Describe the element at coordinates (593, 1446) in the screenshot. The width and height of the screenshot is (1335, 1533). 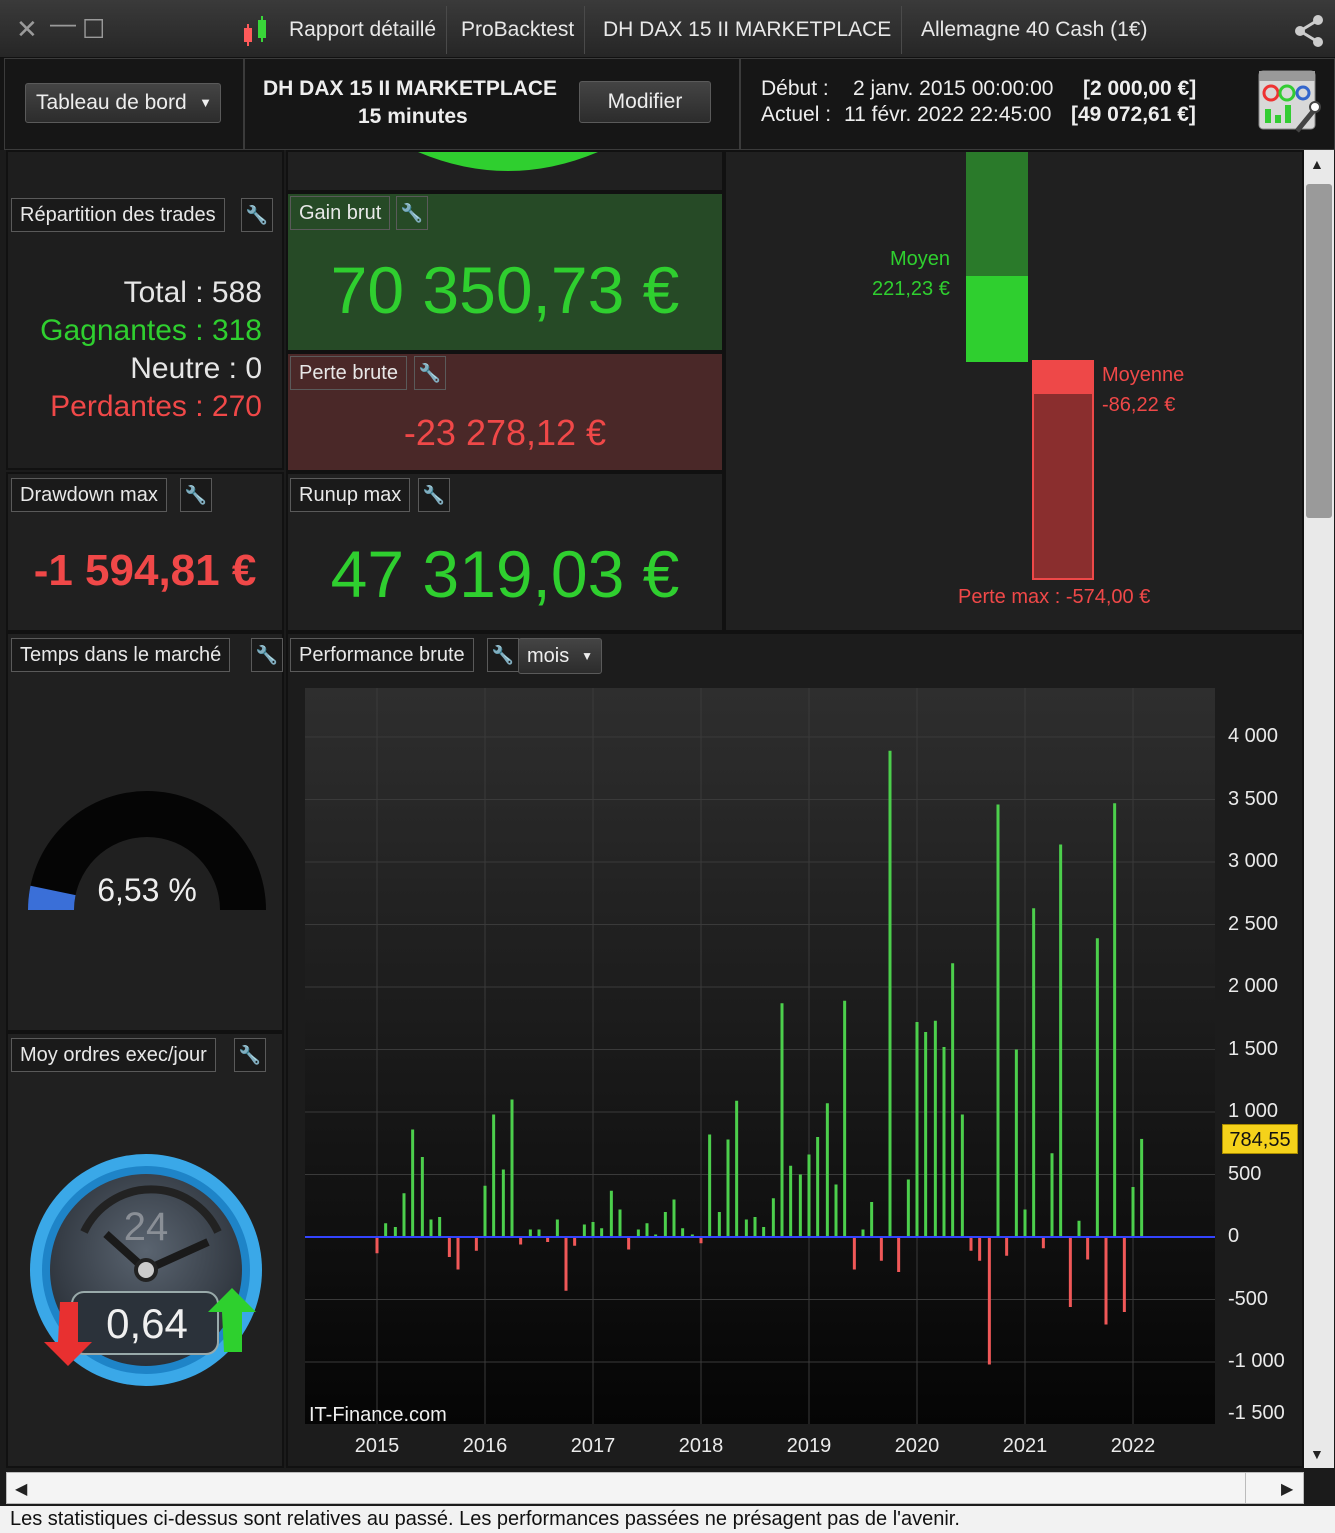
I see `x-tick-label: 2017` at that location.